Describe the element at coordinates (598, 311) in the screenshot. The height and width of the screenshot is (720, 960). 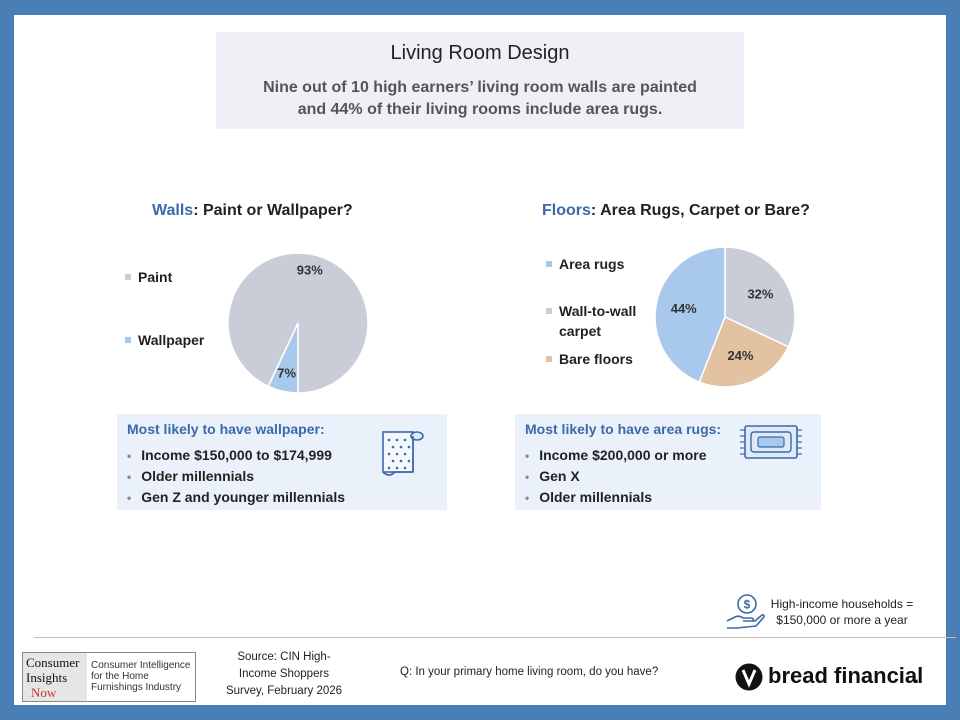
I see `legend-label-carpet-1: Wall-to-wall` at that location.